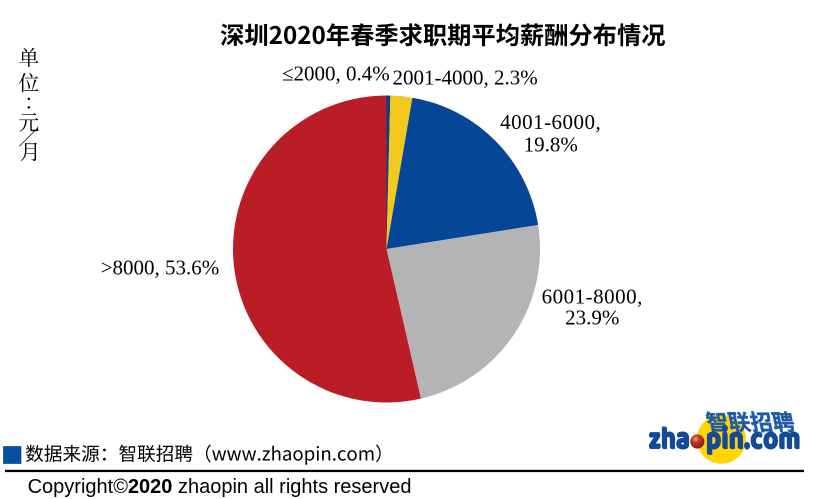 The height and width of the screenshot is (499, 813). I want to click on svg-text: 19.8%, so click(551, 145).